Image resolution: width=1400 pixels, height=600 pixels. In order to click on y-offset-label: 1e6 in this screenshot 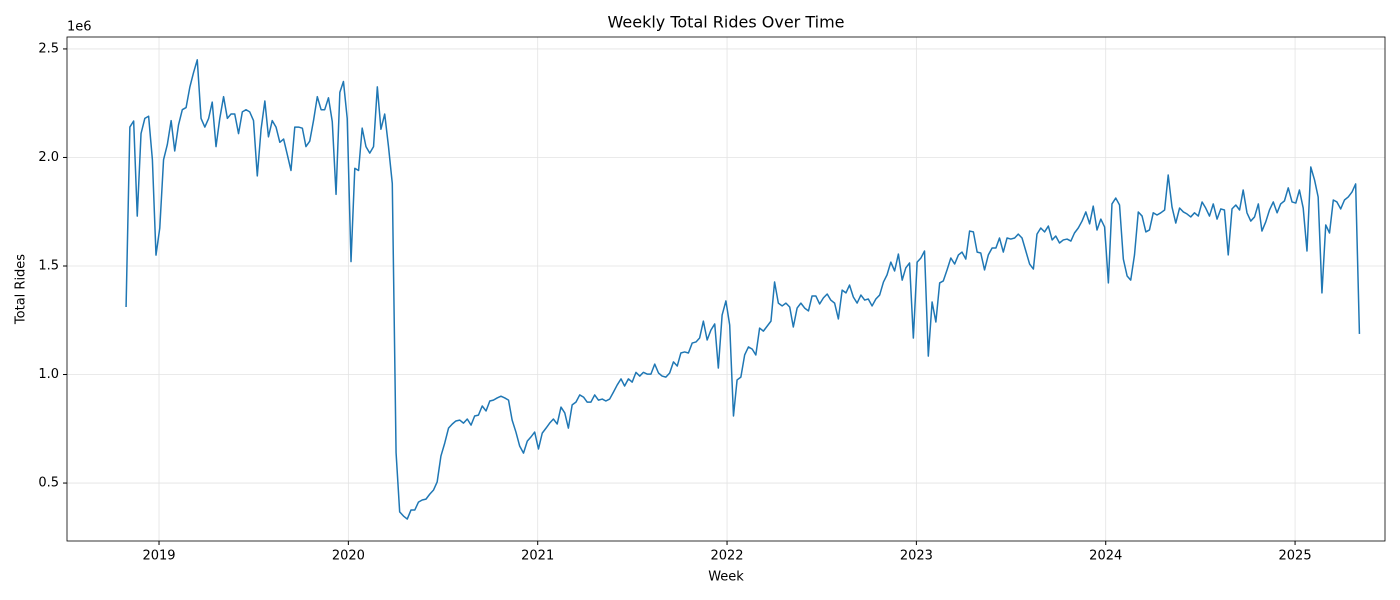, I will do `click(79, 27)`.